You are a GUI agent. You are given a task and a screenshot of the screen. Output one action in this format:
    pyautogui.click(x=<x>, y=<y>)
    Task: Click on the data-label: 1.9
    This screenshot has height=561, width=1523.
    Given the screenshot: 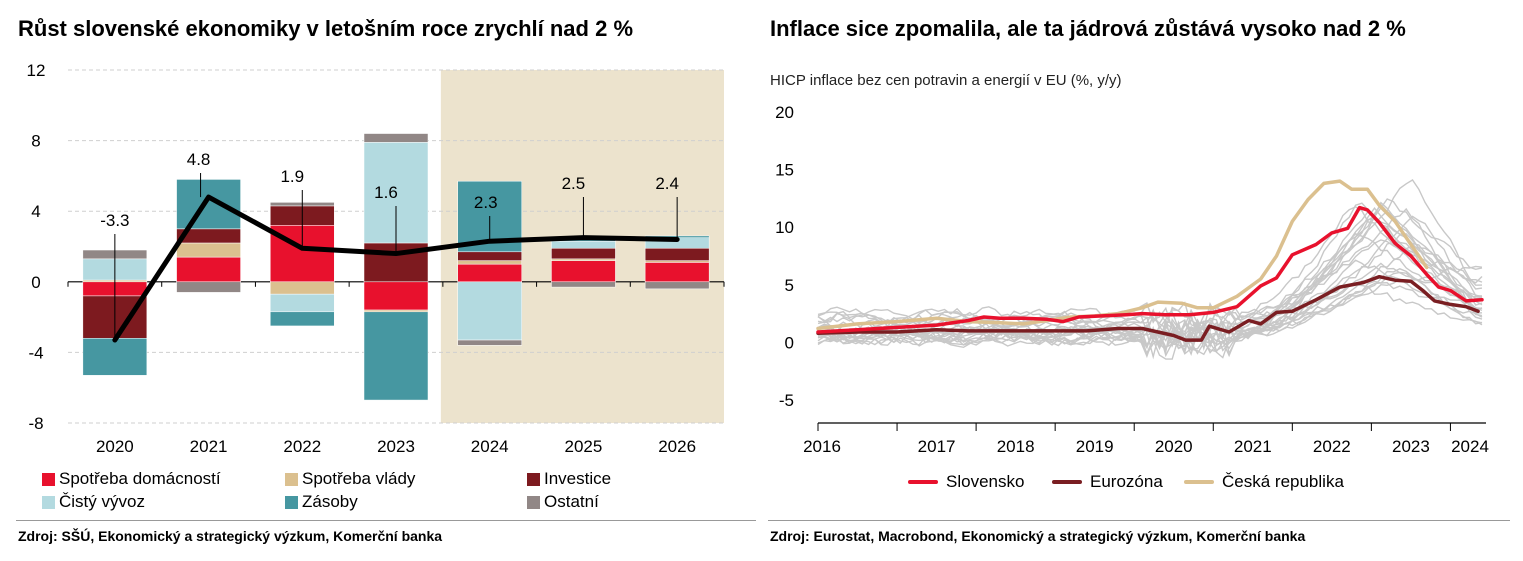 What is the action you would take?
    pyautogui.click(x=292, y=176)
    